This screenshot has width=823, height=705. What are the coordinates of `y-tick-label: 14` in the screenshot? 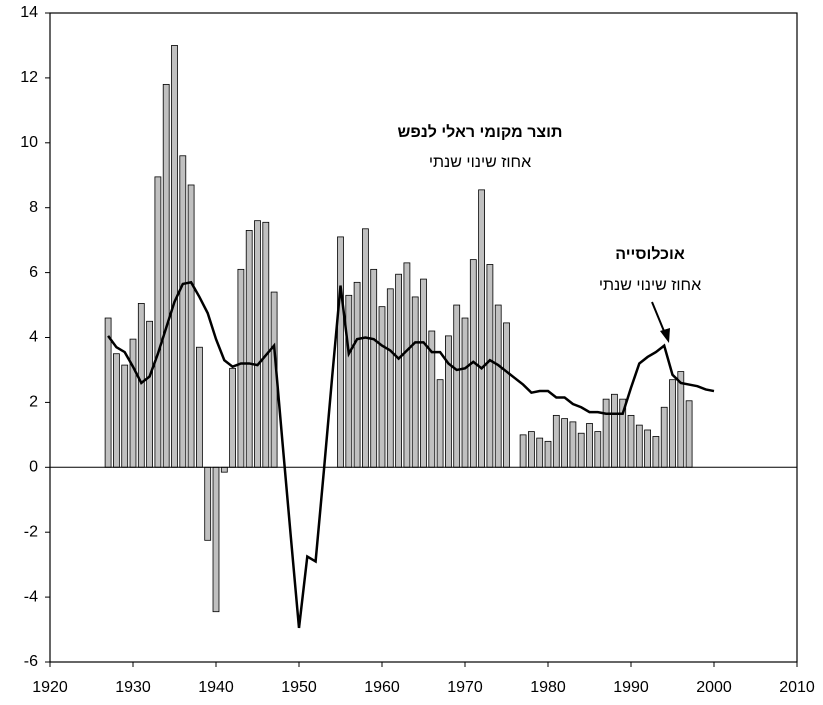 It's located at (29, 12).